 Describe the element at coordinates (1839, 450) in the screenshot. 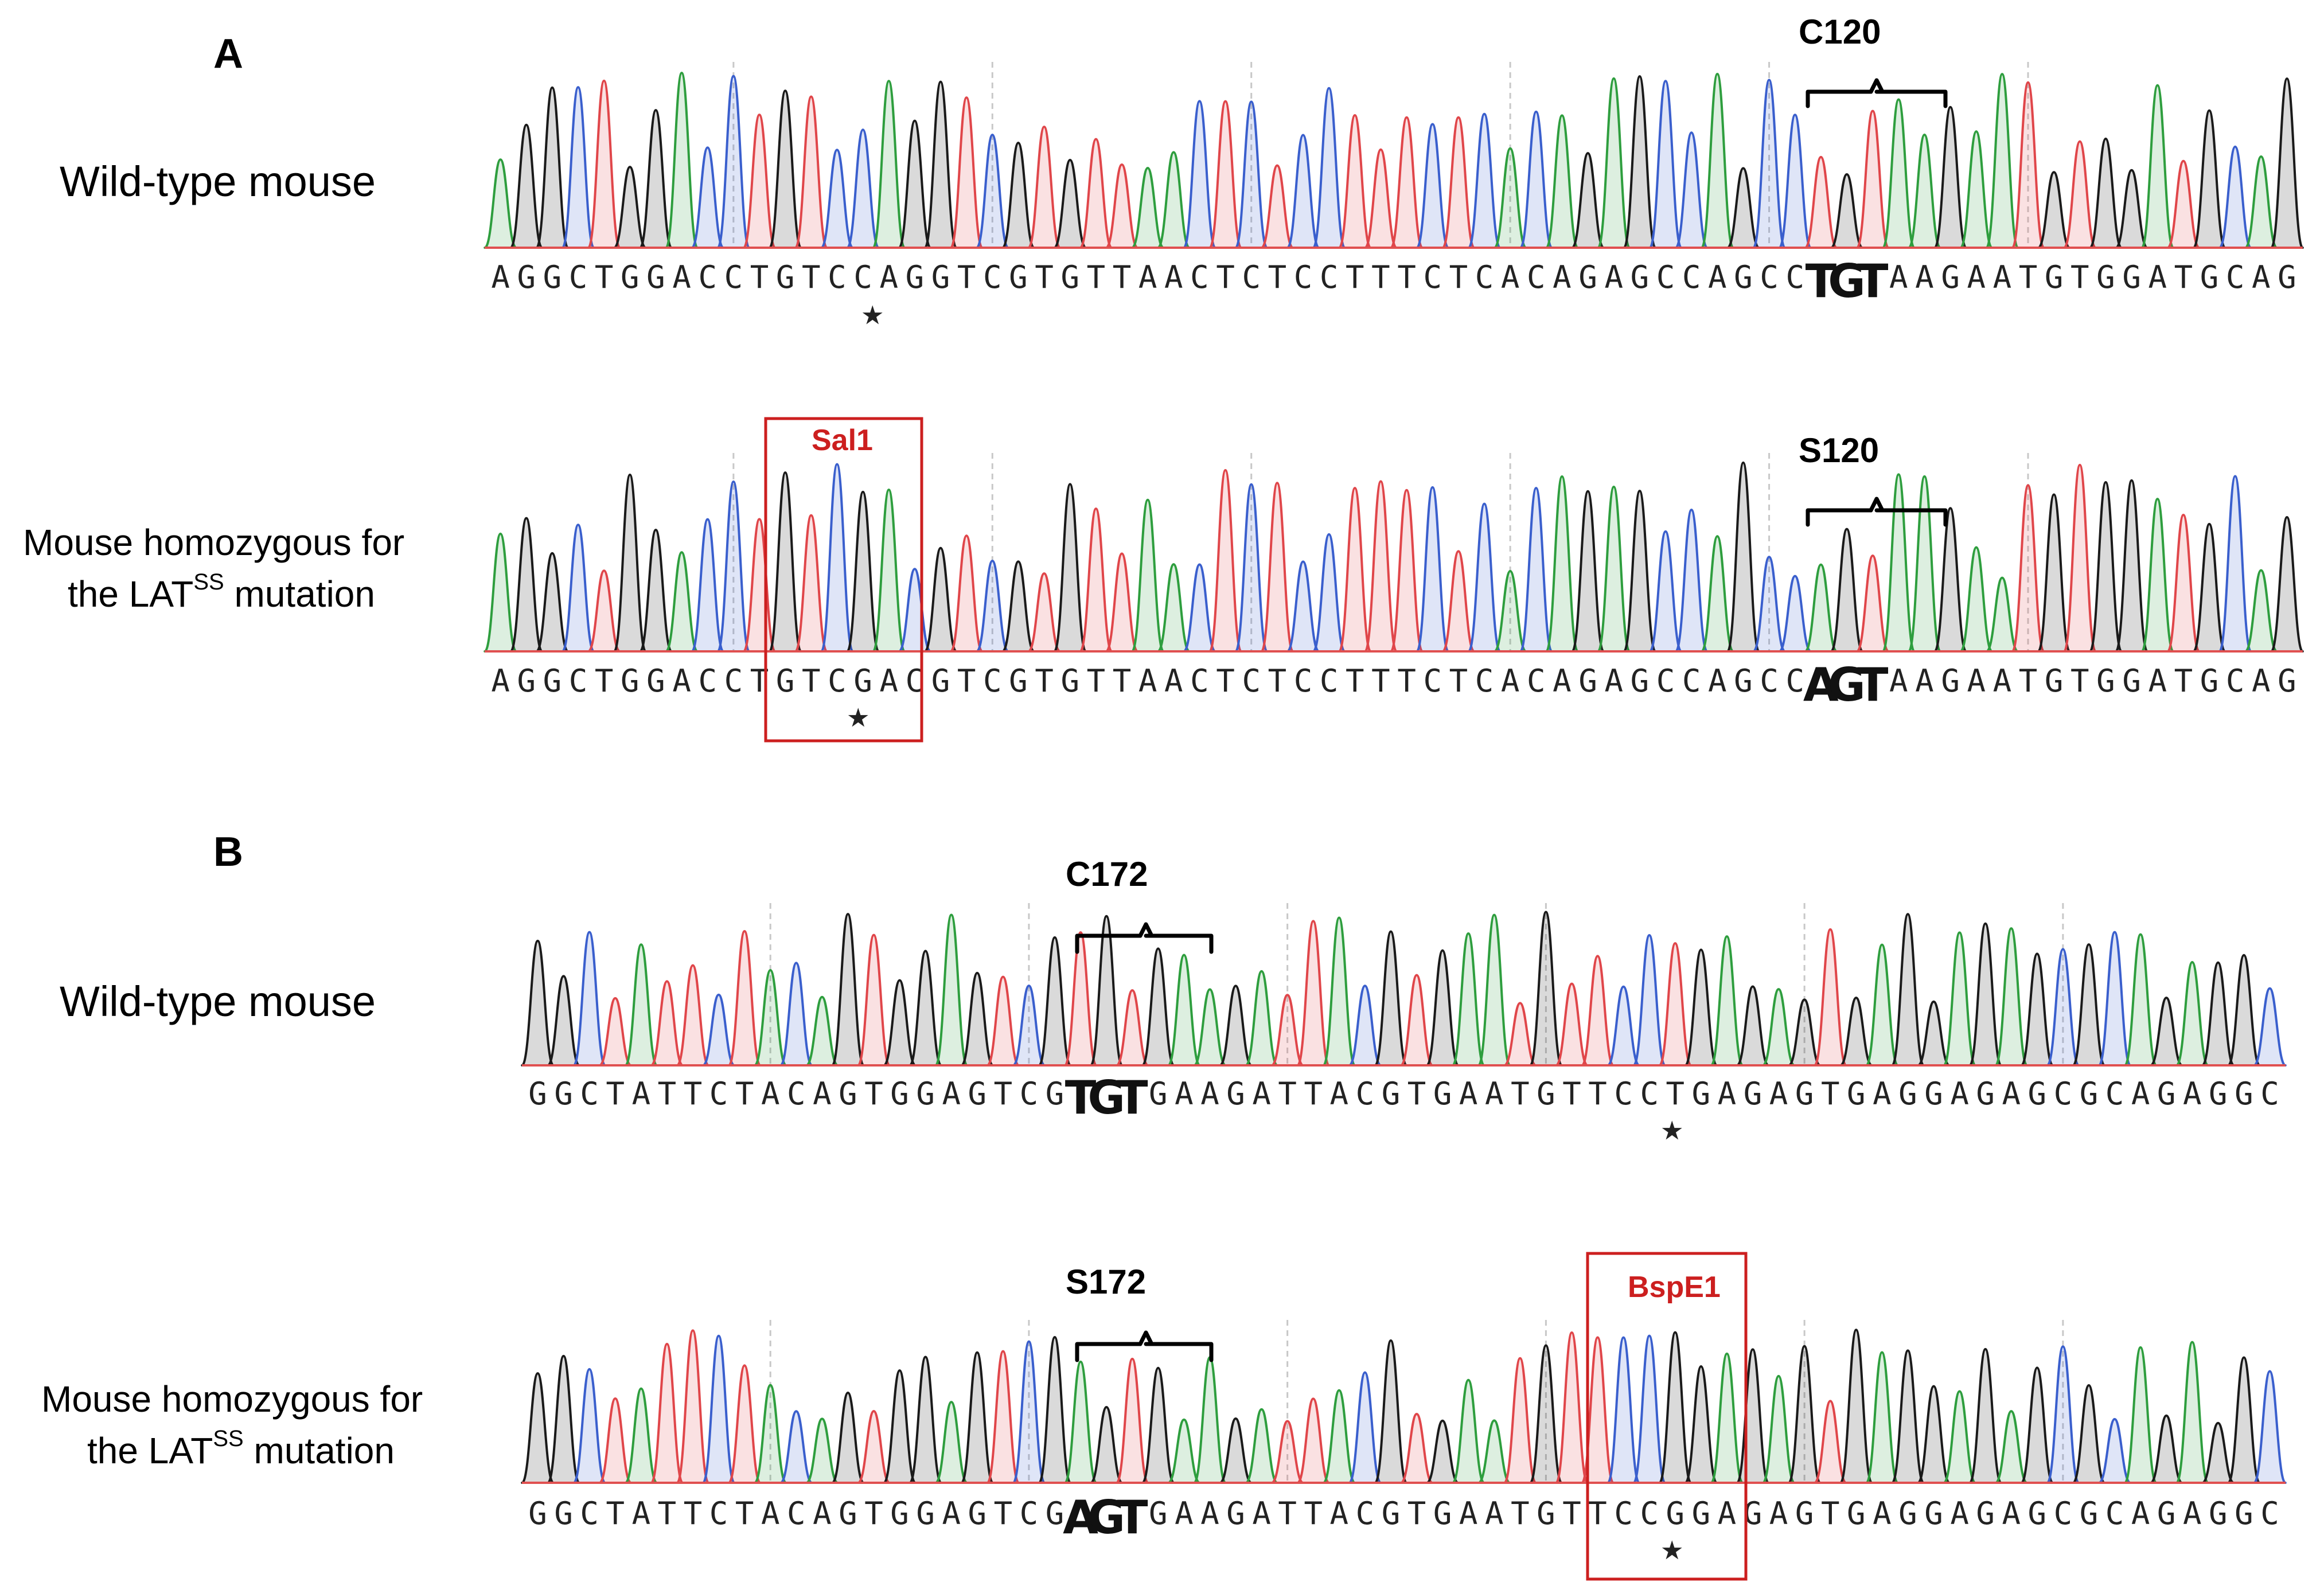

I see `codon-label-s120: S120` at that location.